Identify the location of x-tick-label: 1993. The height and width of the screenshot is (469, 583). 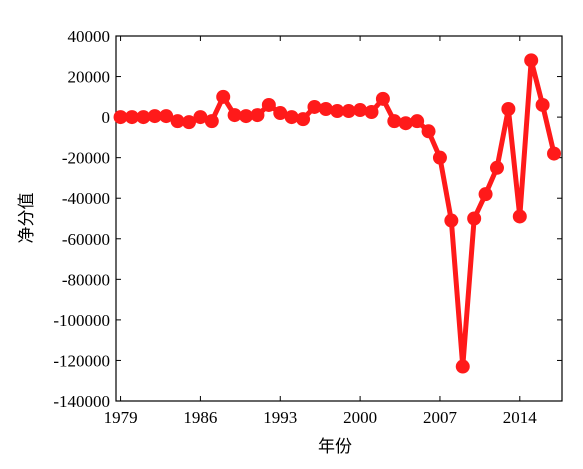
(280, 417).